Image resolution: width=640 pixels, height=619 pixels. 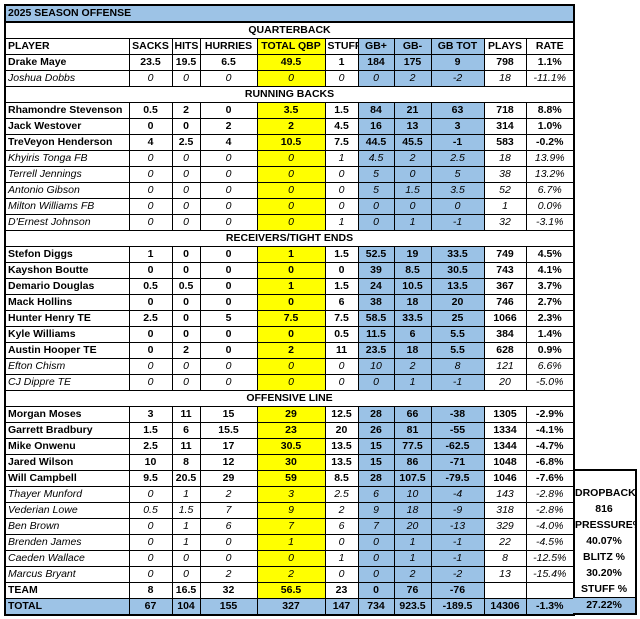 What do you see at coordinates (341, 526) in the screenshot?
I see `stuff-cell: 6` at bounding box center [341, 526].